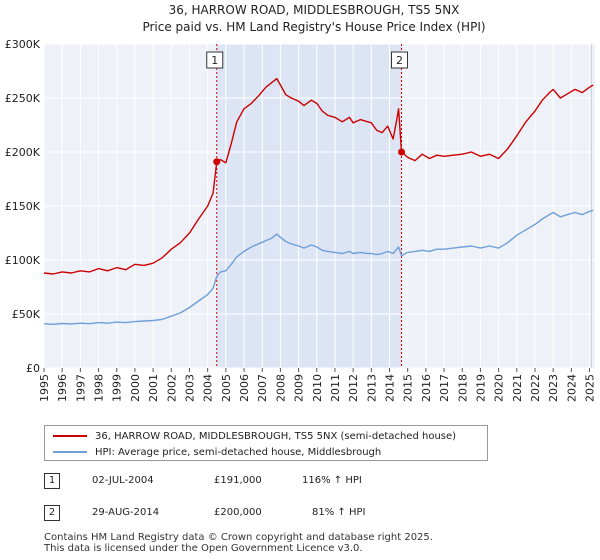  I want to click on y-axis-ticks: £0 £50K £100K £150K £200K £250K £300K, so click(23, 206).